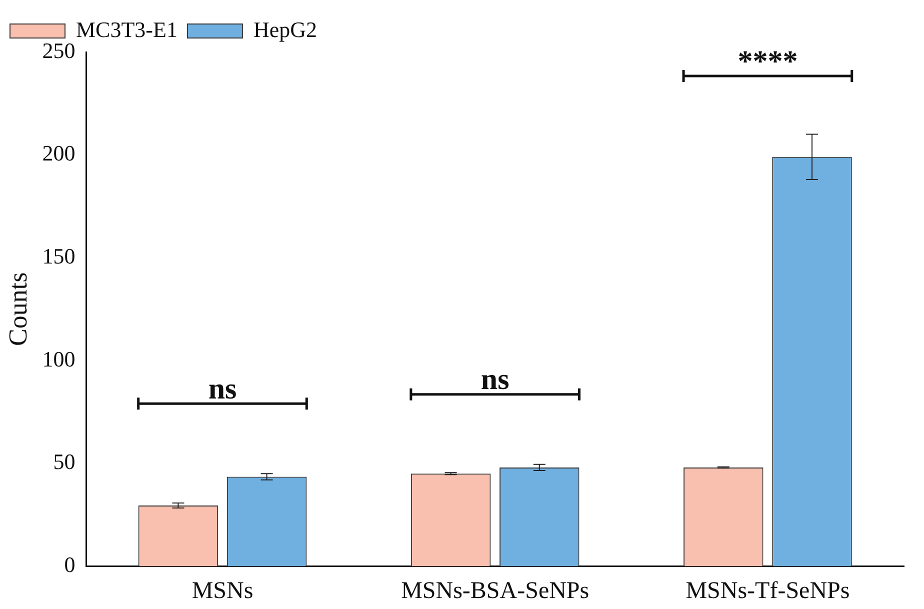 This screenshot has width=924, height=609. What do you see at coordinates (768, 591) in the screenshot?
I see `x-tick-label: MSNs-Tf-SeNPs` at bounding box center [768, 591].